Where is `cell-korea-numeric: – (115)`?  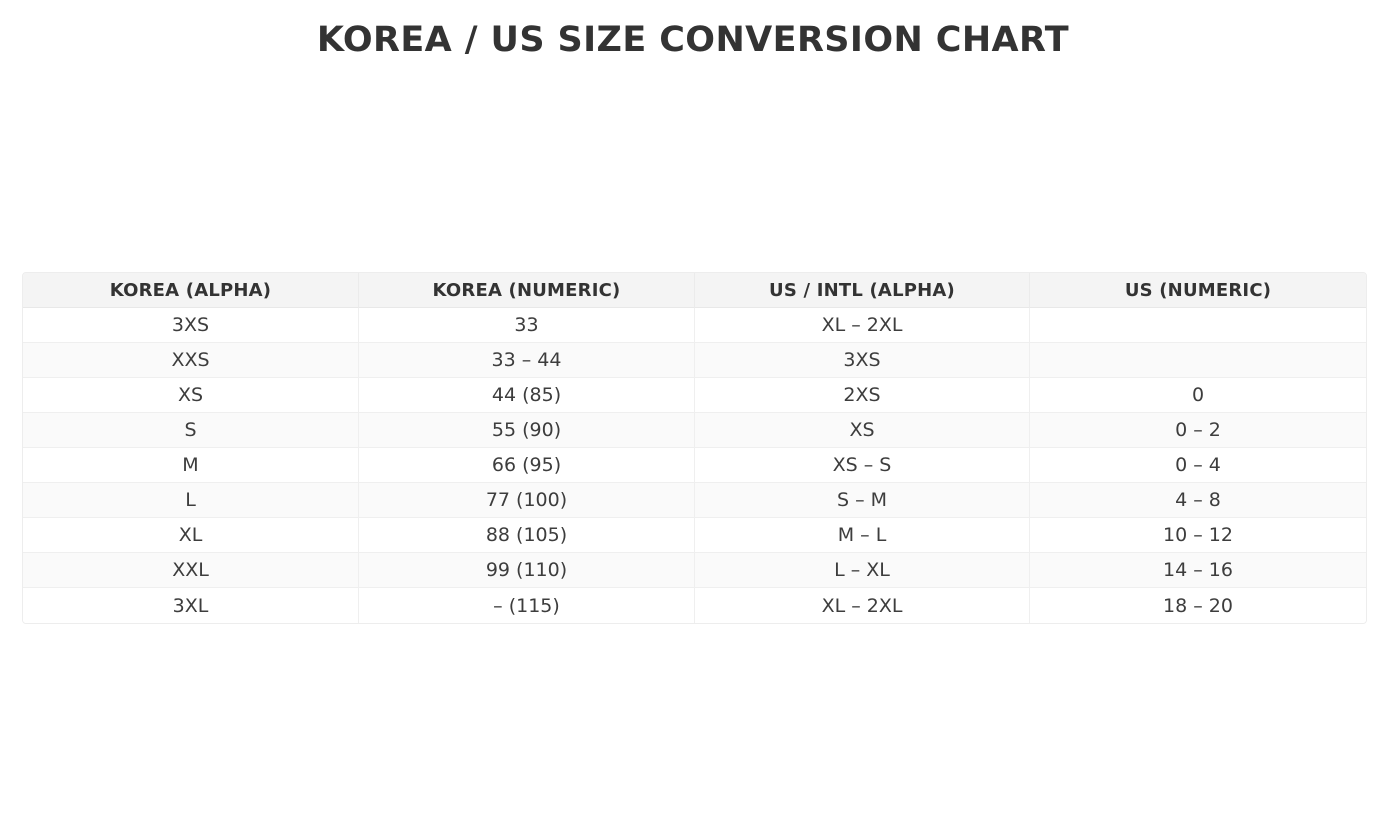 cell-korea-numeric: – (115) is located at coordinates (527, 605).